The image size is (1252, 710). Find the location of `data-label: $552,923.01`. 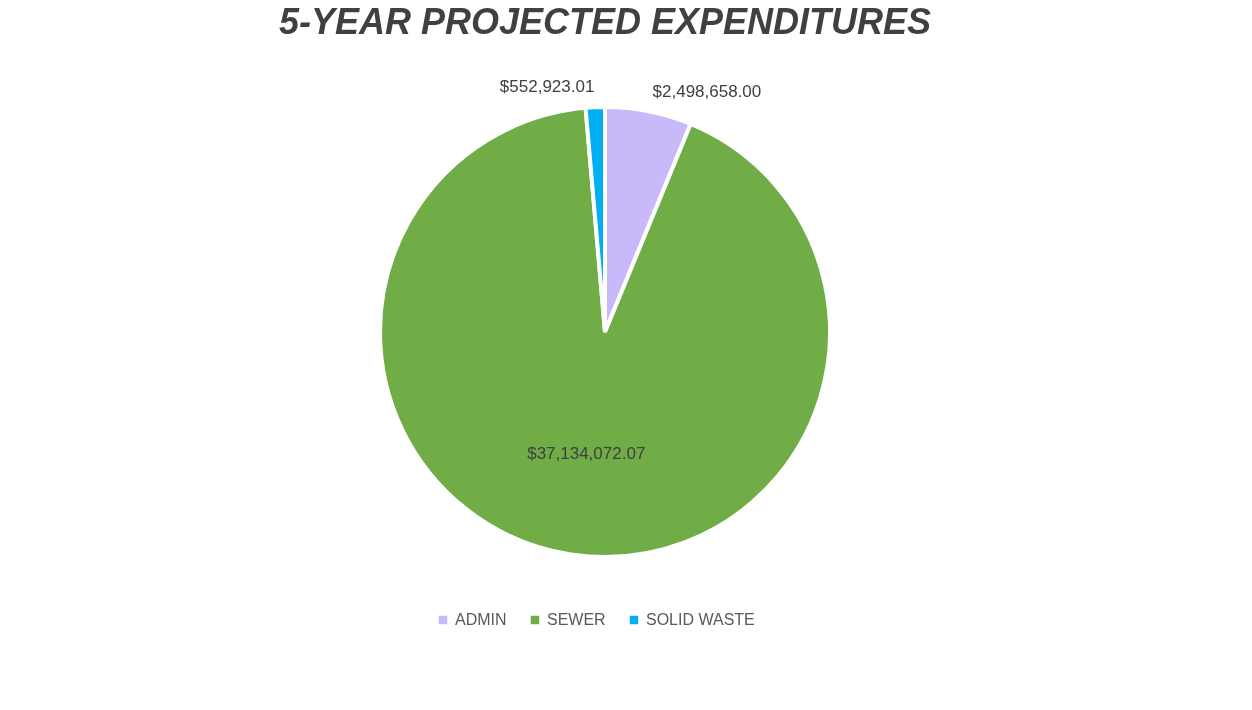

data-label: $552,923.01 is located at coordinates (547, 87).